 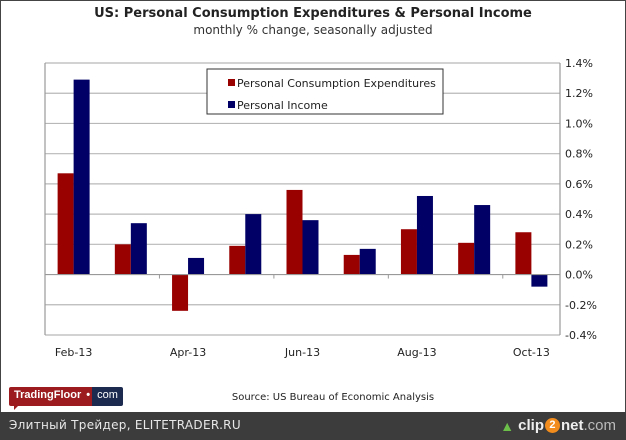 What do you see at coordinates (107, 396) in the screenshot?
I see `logo-suffix: com` at bounding box center [107, 396].